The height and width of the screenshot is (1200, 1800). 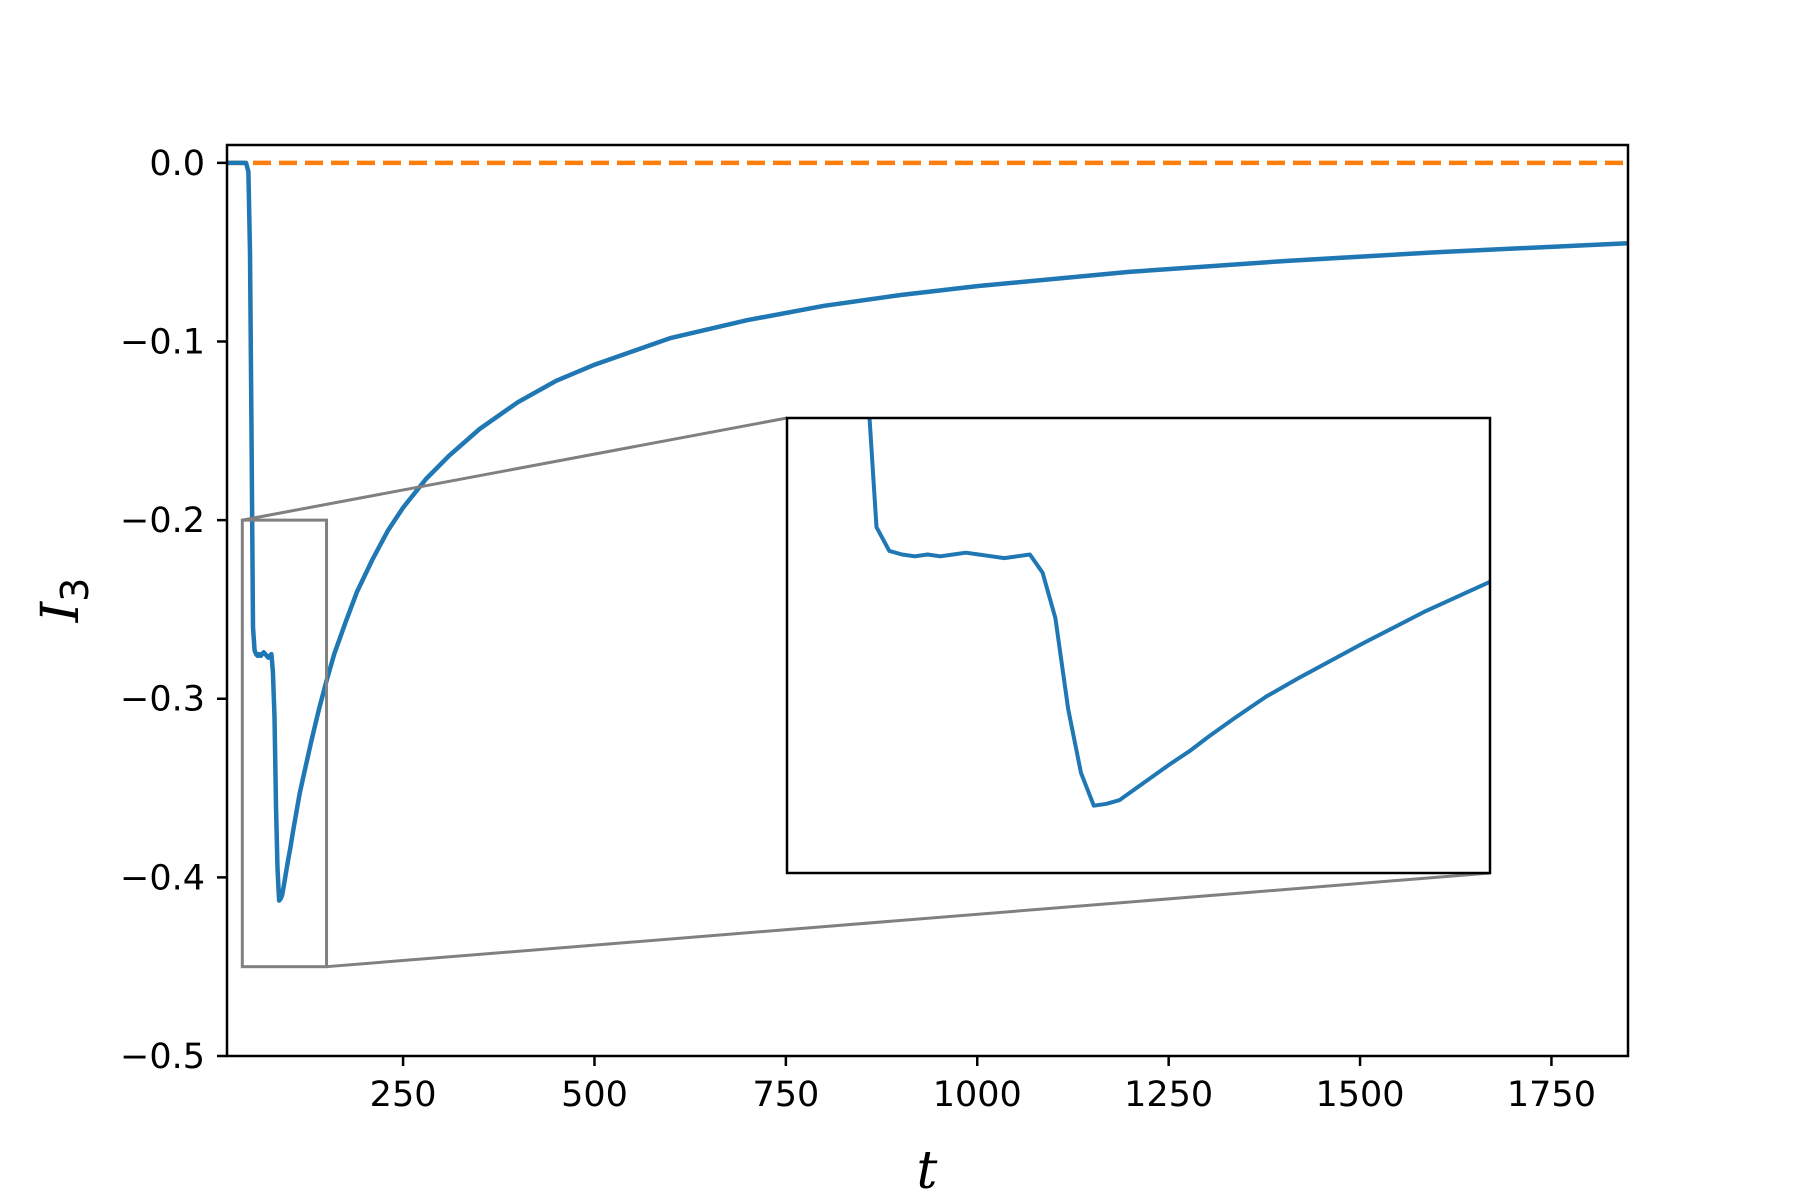 I want to click on y-tick-label: 0.0, so click(x=177, y=164).